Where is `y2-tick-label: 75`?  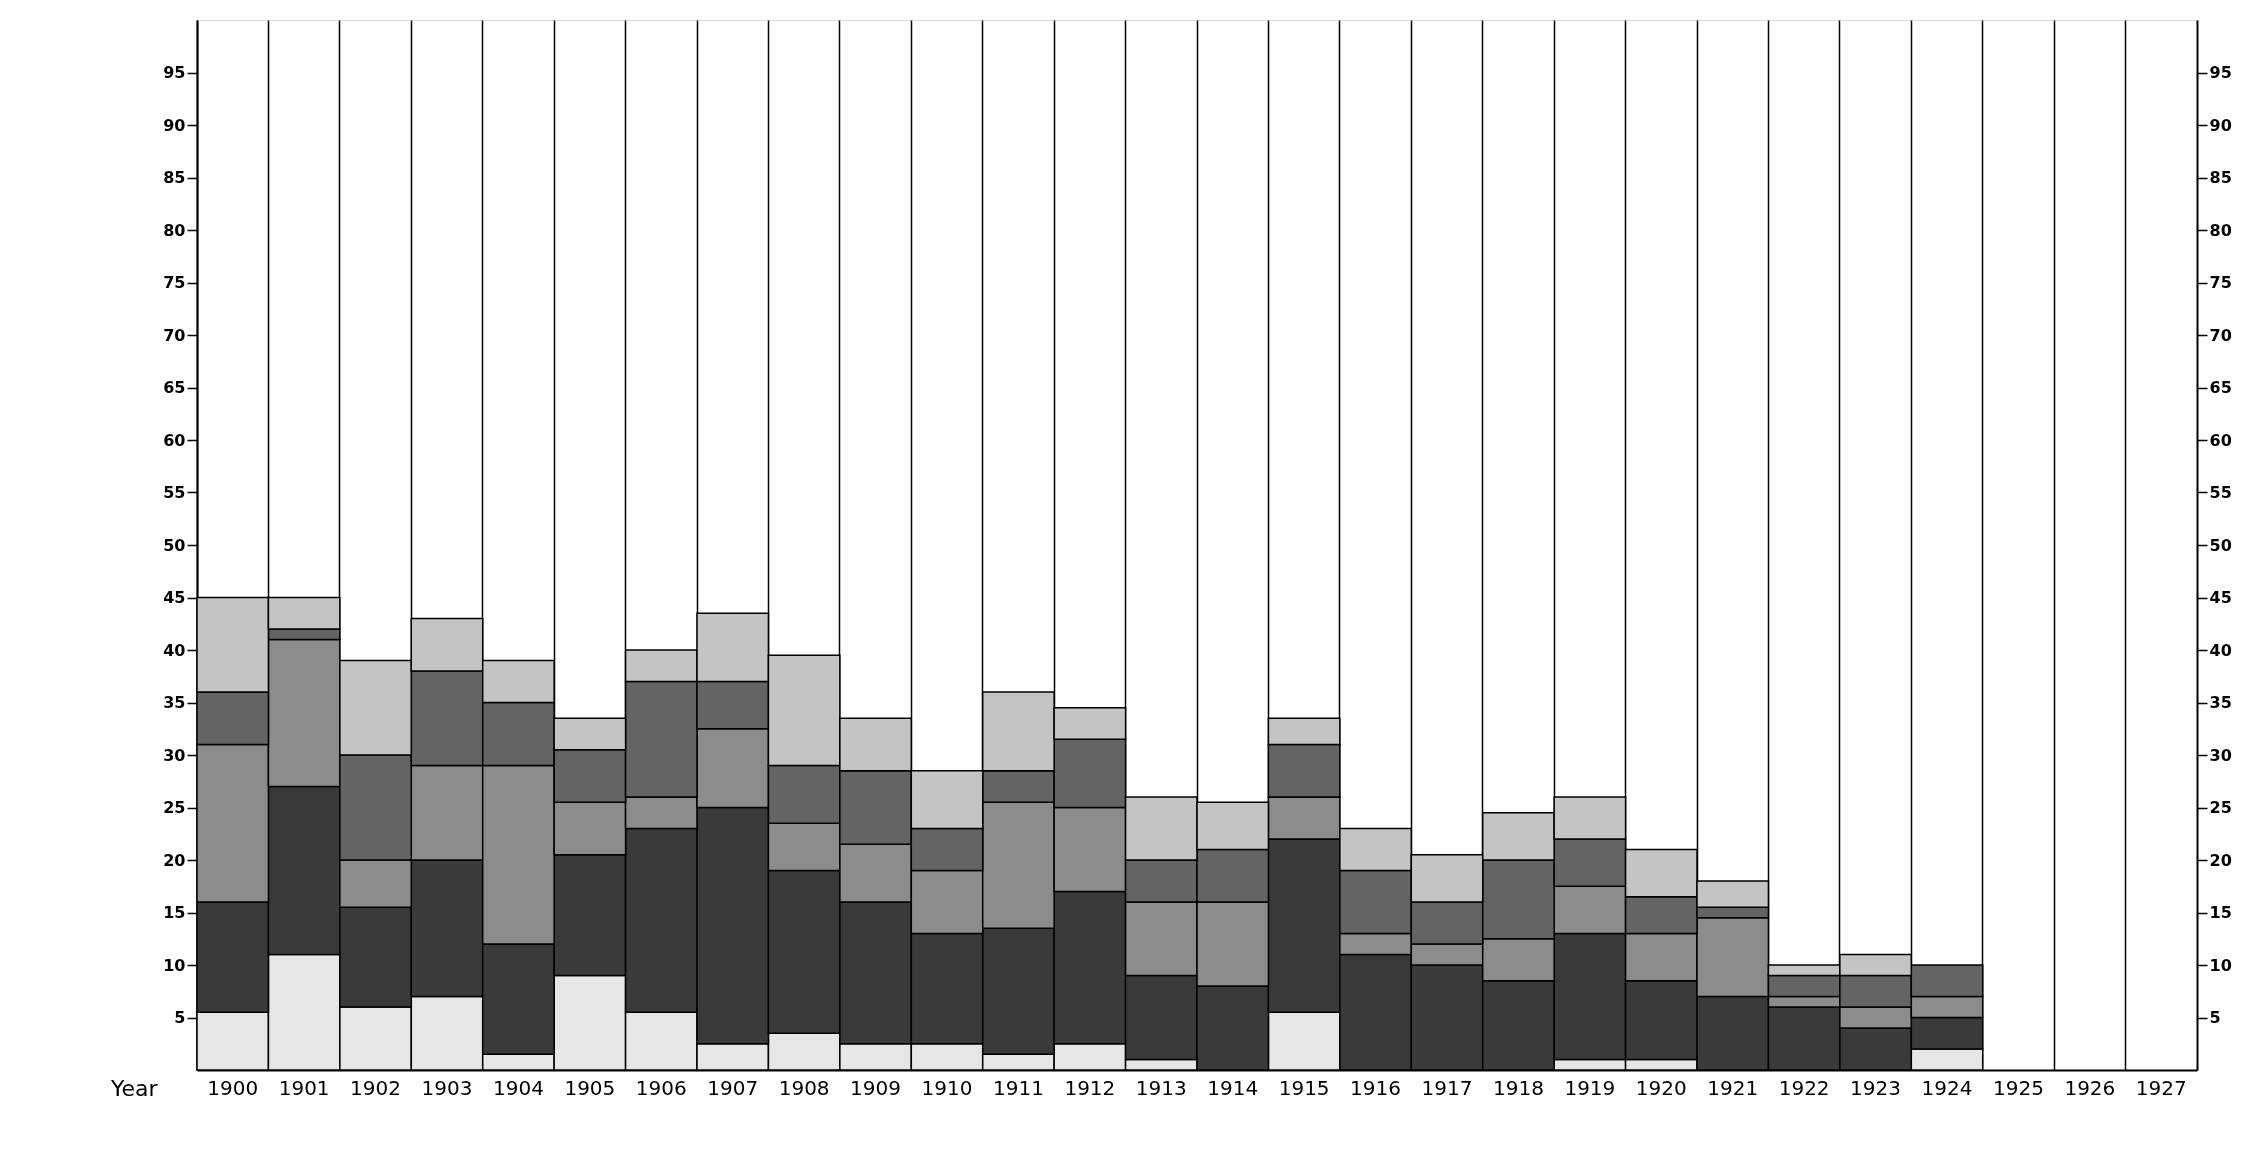
y2-tick-label: 75 is located at coordinates (2220, 282).